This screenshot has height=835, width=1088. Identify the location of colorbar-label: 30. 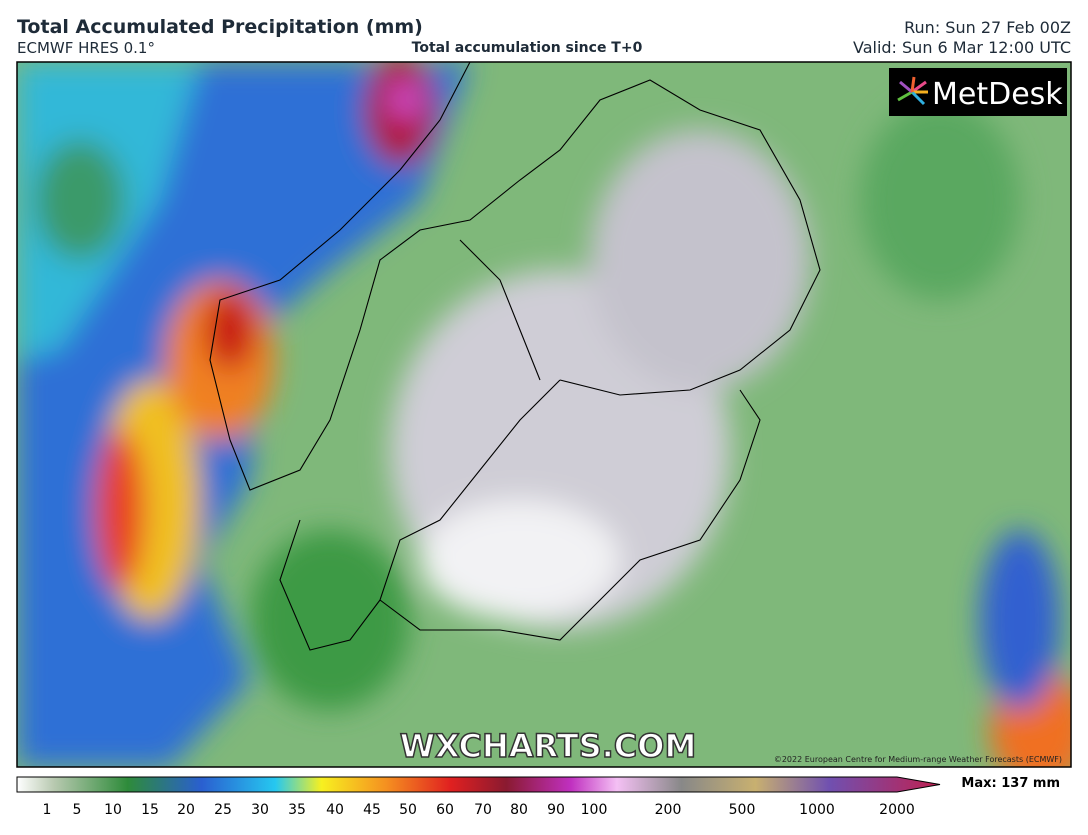
(260, 810).